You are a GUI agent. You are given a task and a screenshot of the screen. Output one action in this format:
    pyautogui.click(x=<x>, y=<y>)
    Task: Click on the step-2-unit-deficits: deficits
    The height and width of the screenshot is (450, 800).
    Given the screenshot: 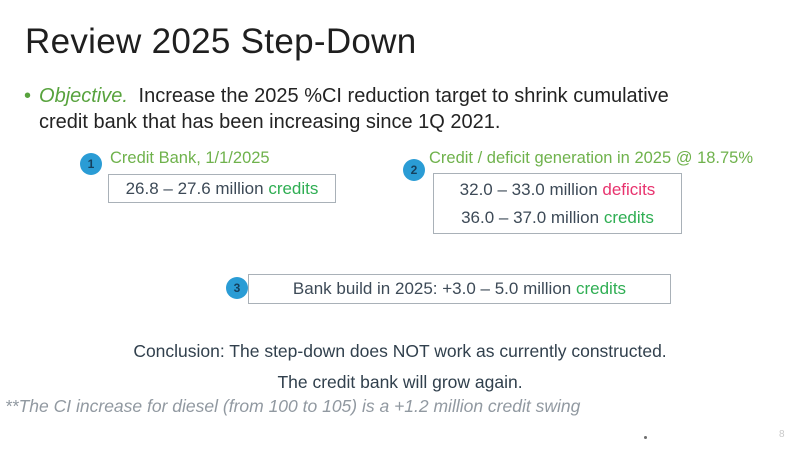 What is the action you would take?
    pyautogui.click(x=629, y=189)
    